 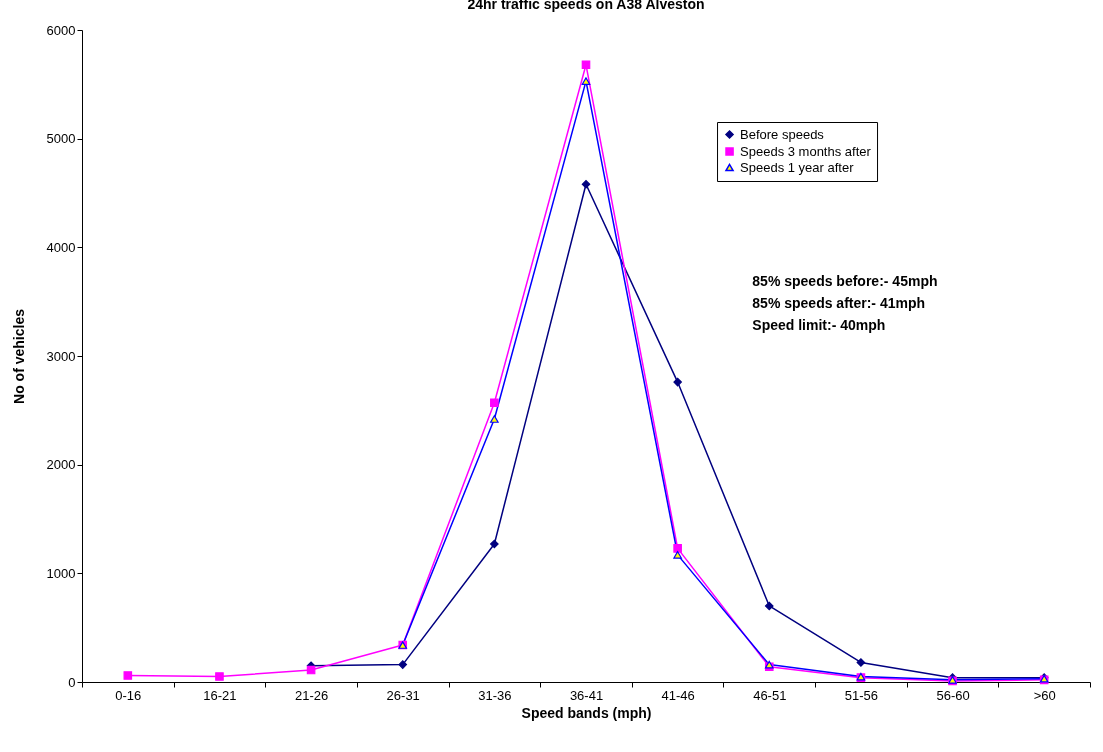 I want to click on y-tick-label: 5000, so click(x=61, y=139).